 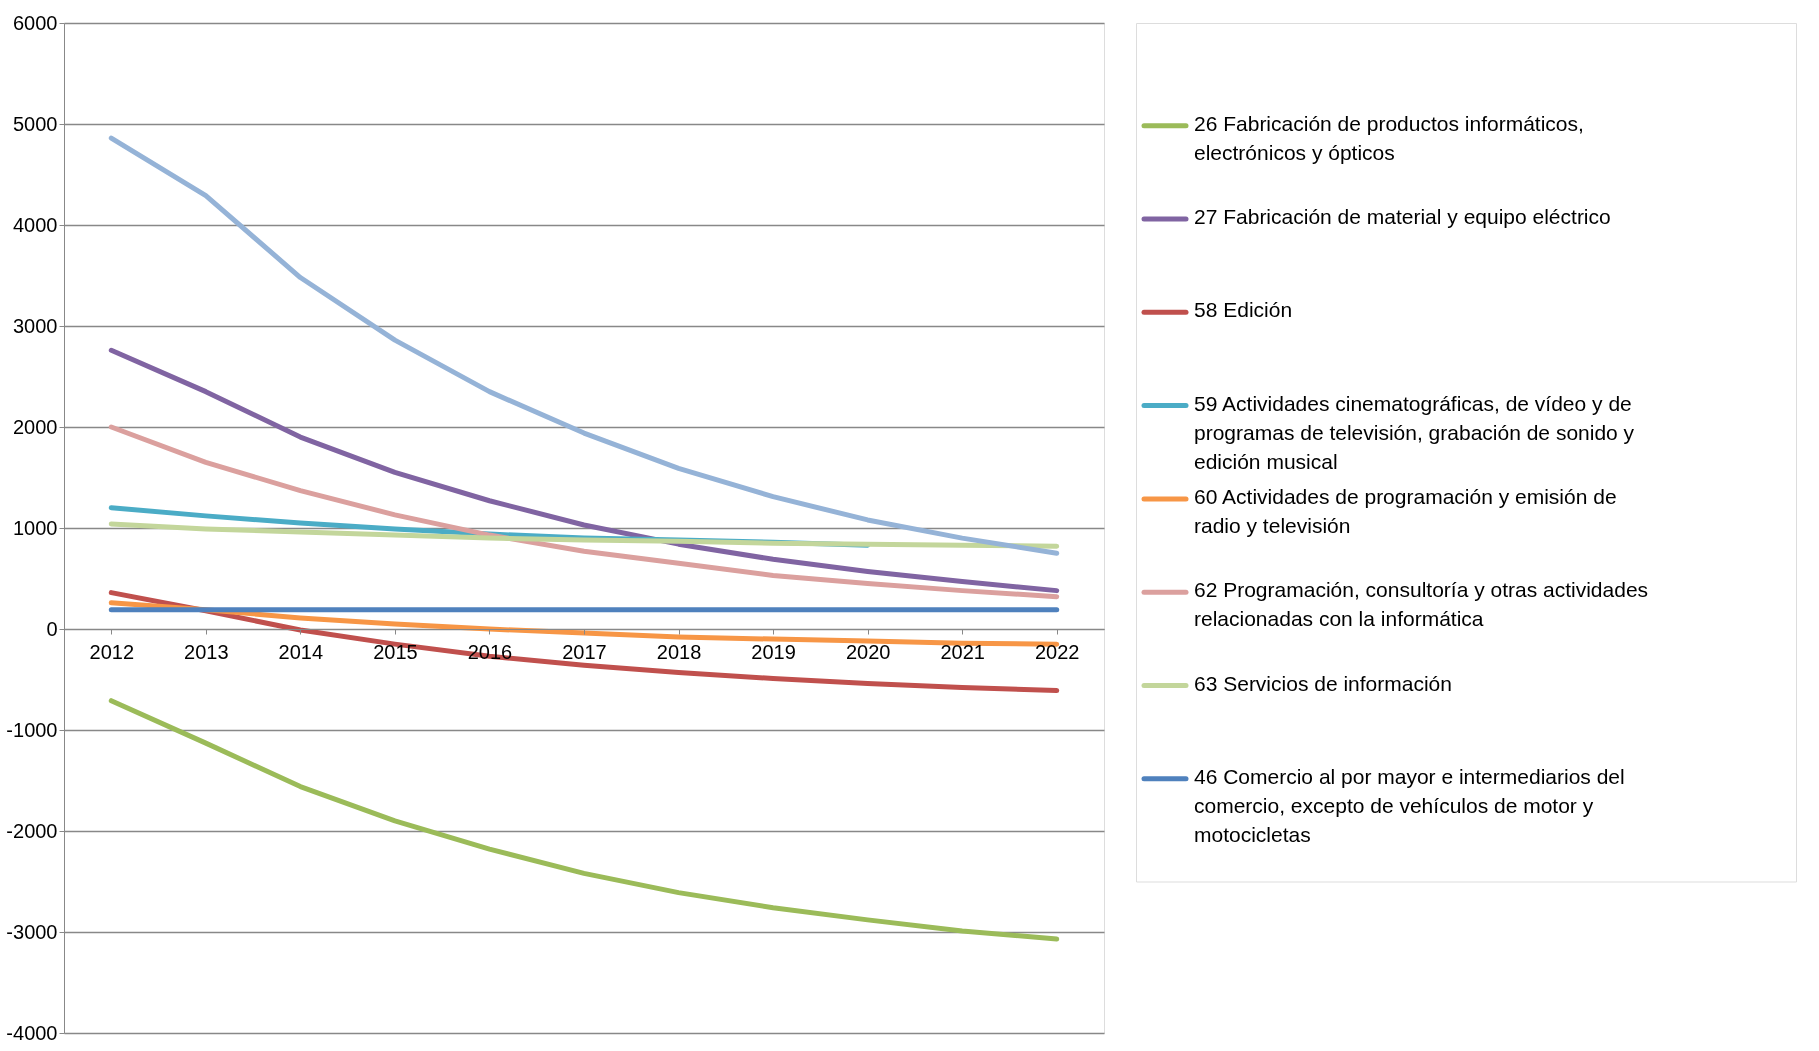 I want to click on y-tick-label: 5000, so click(x=35, y=123).